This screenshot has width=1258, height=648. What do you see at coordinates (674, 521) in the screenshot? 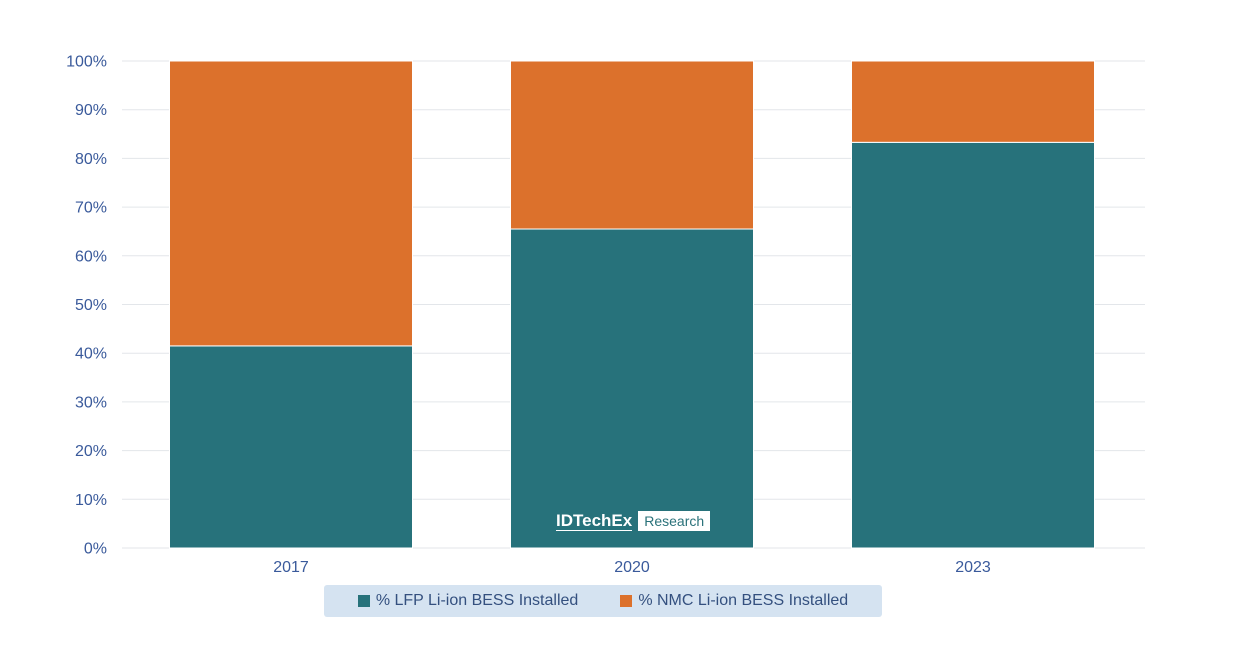
I see `watermark-badge: Research` at bounding box center [674, 521].